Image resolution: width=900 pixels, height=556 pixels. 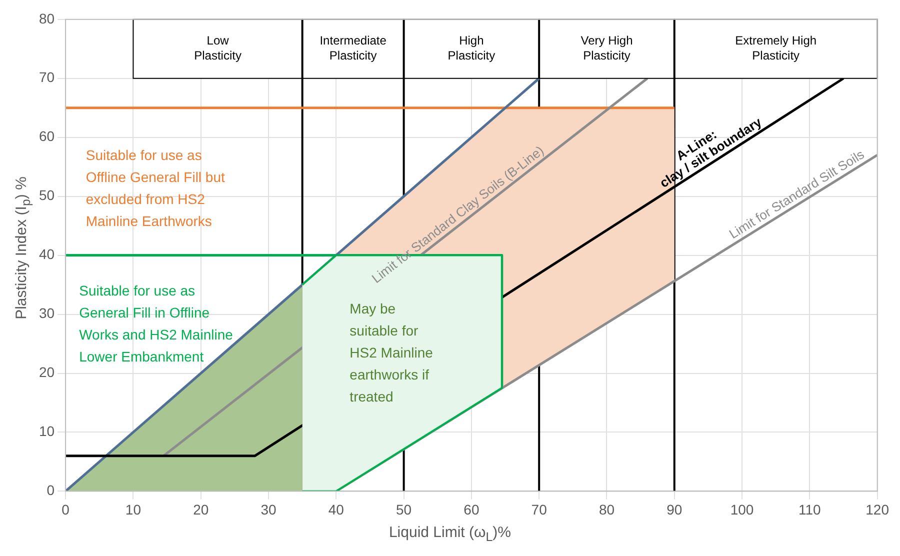 What do you see at coordinates (46, 195) in the screenshot?
I see `y-tick-label: 50` at bounding box center [46, 195].